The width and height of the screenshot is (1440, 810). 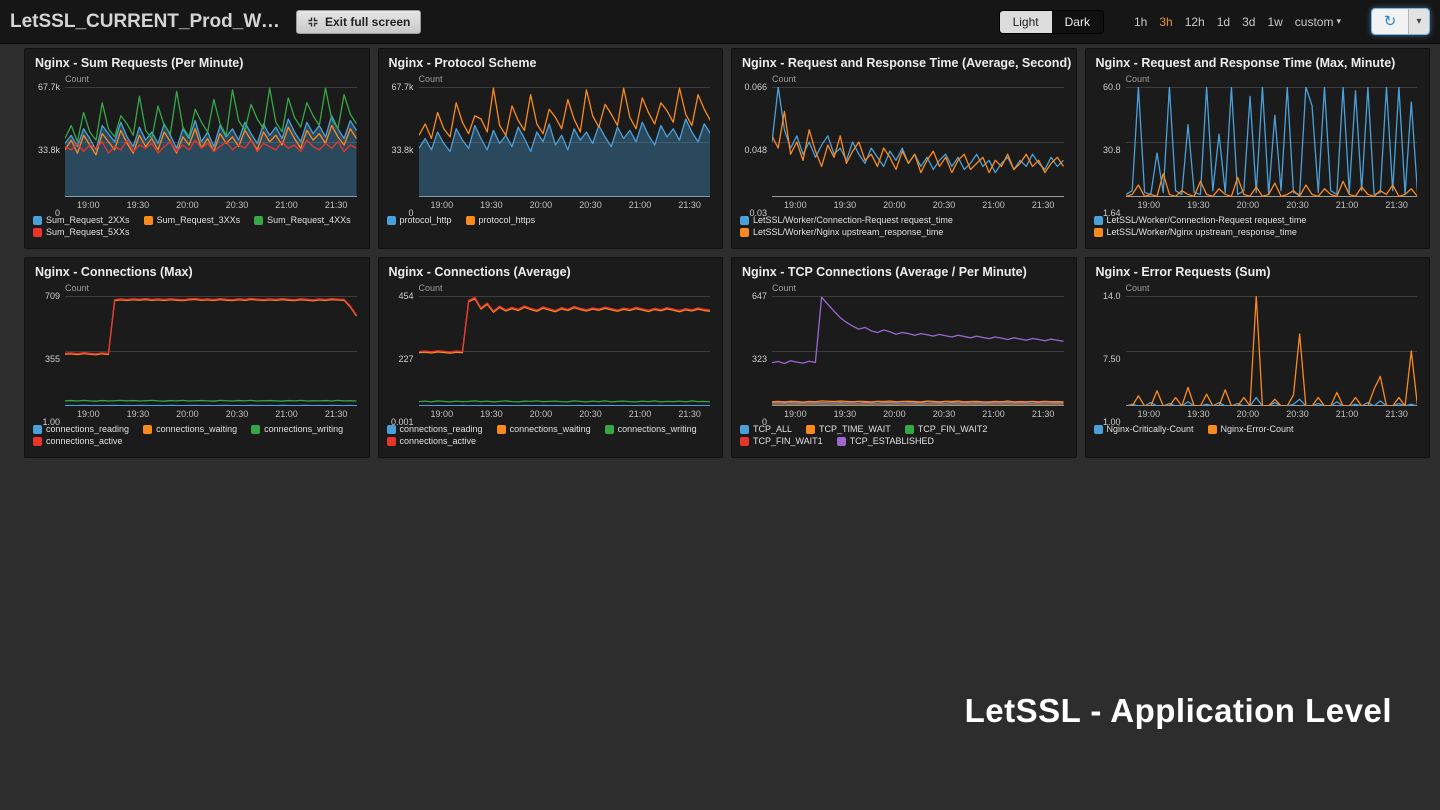 I want to click on exit-fullscreen-icon, so click(x=313, y=21).